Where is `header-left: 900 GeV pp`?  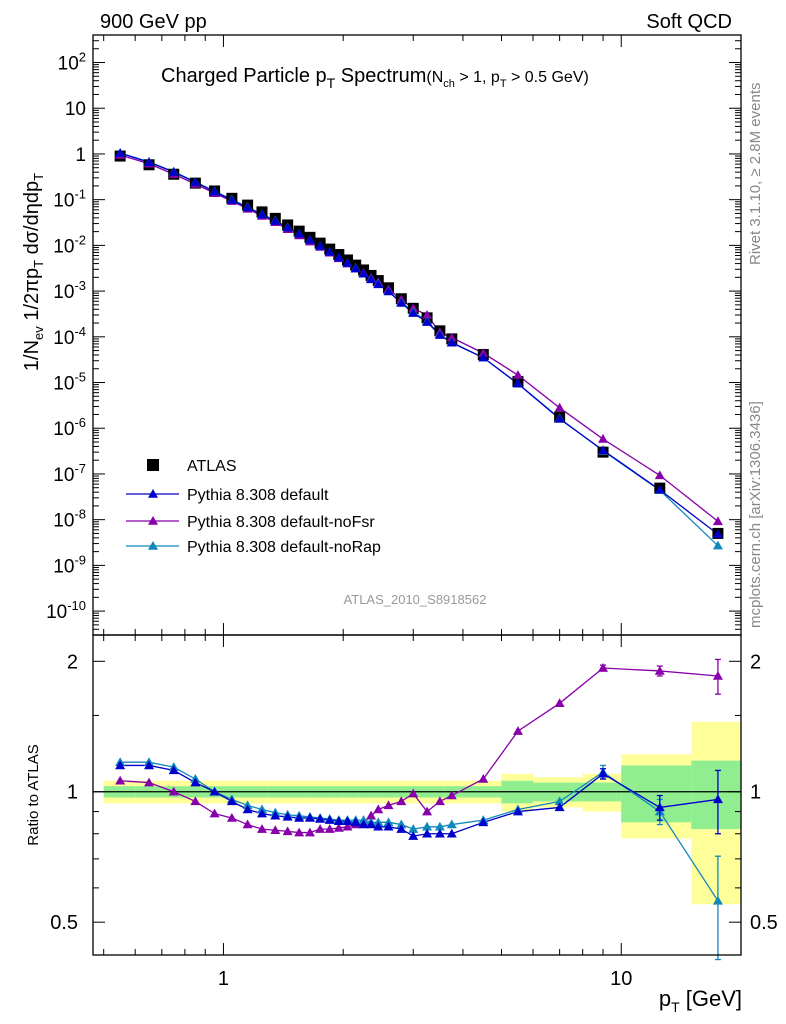
header-left: 900 GeV pp is located at coordinates (153, 22).